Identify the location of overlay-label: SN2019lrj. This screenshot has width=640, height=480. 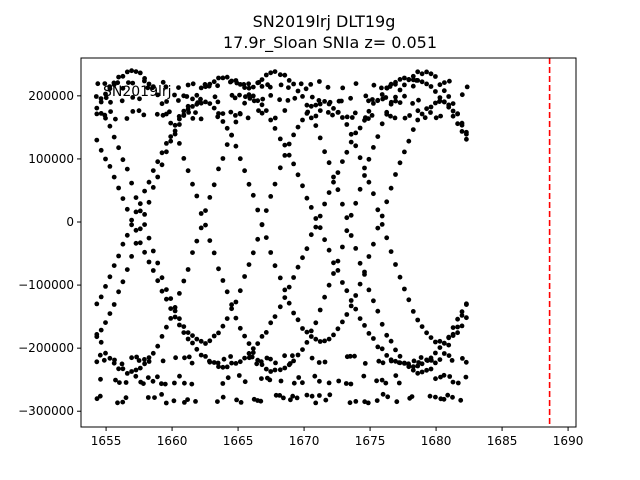
(137, 92).